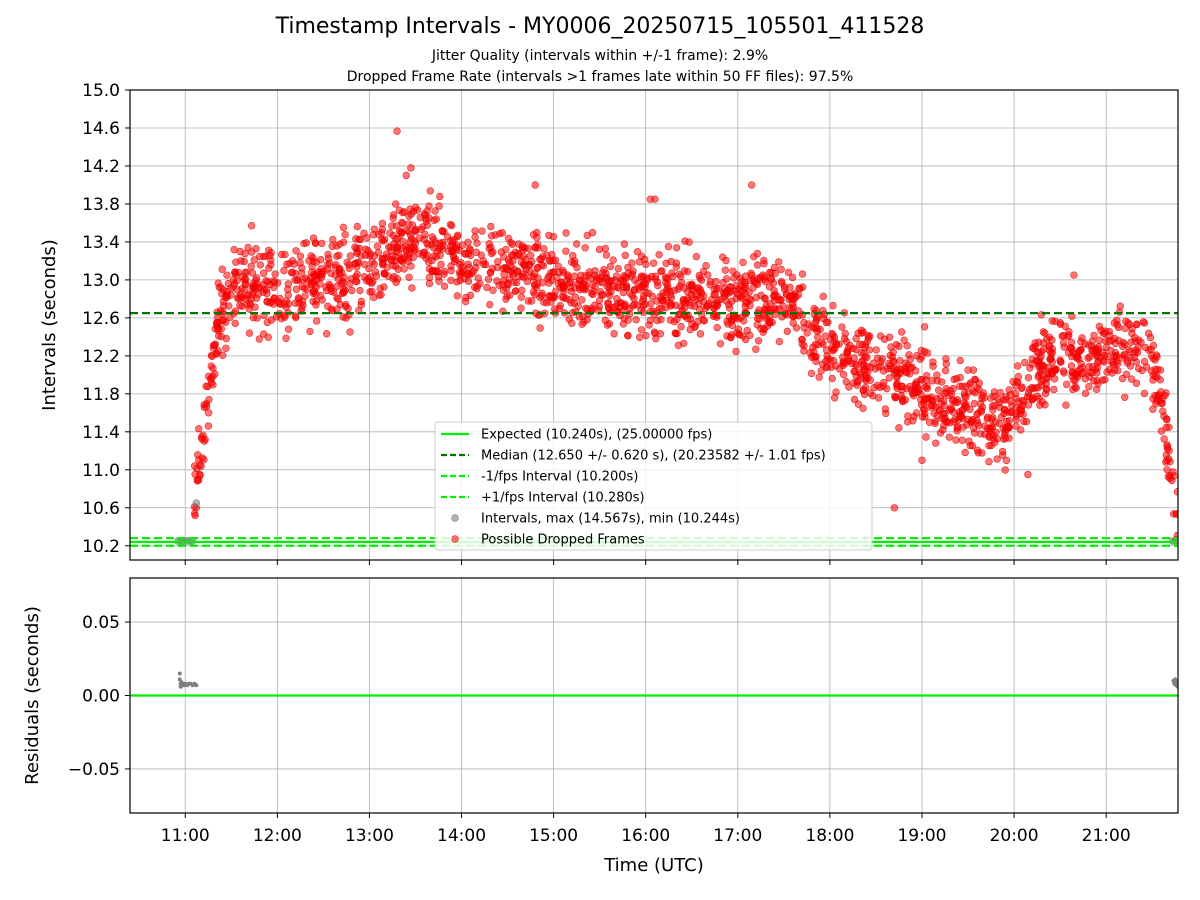  What do you see at coordinates (101, 433) in the screenshot?
I see `y-tick-label: 11.4` at bounding box center [101, 433].